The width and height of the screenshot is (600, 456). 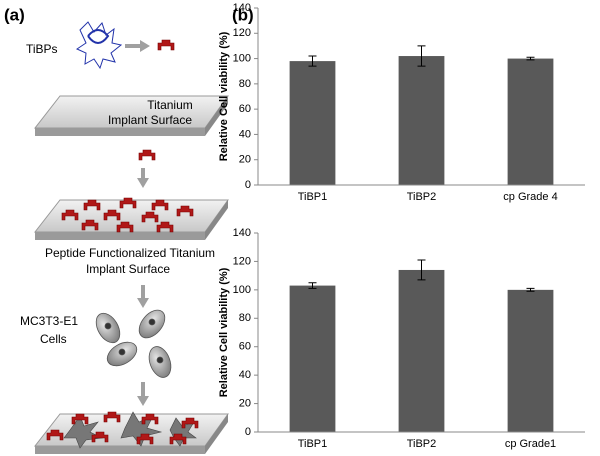 I want to click on cells-label: MC3T3-E1, so click(x=49, y=321).